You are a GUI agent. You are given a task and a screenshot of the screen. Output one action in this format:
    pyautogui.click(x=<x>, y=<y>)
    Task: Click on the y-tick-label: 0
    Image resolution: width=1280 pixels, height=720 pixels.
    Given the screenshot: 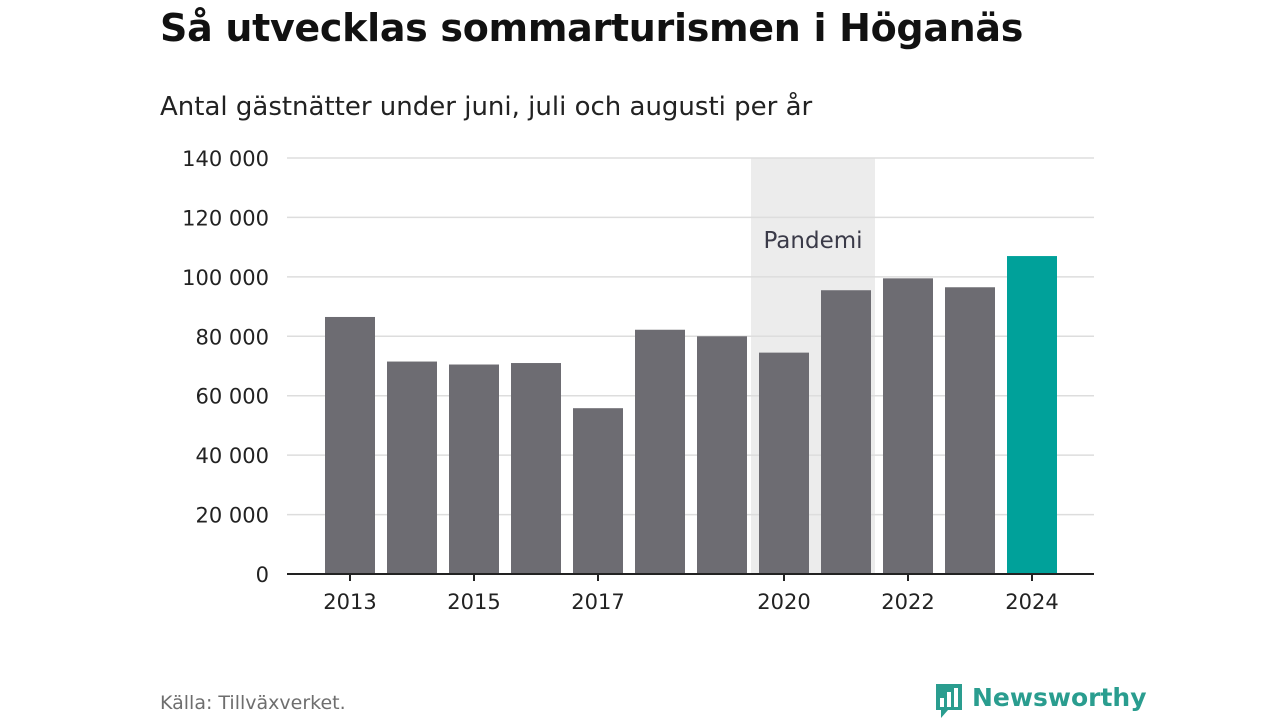 What is the action you would take?
    pyautogui.click(x=262, y=575)
    